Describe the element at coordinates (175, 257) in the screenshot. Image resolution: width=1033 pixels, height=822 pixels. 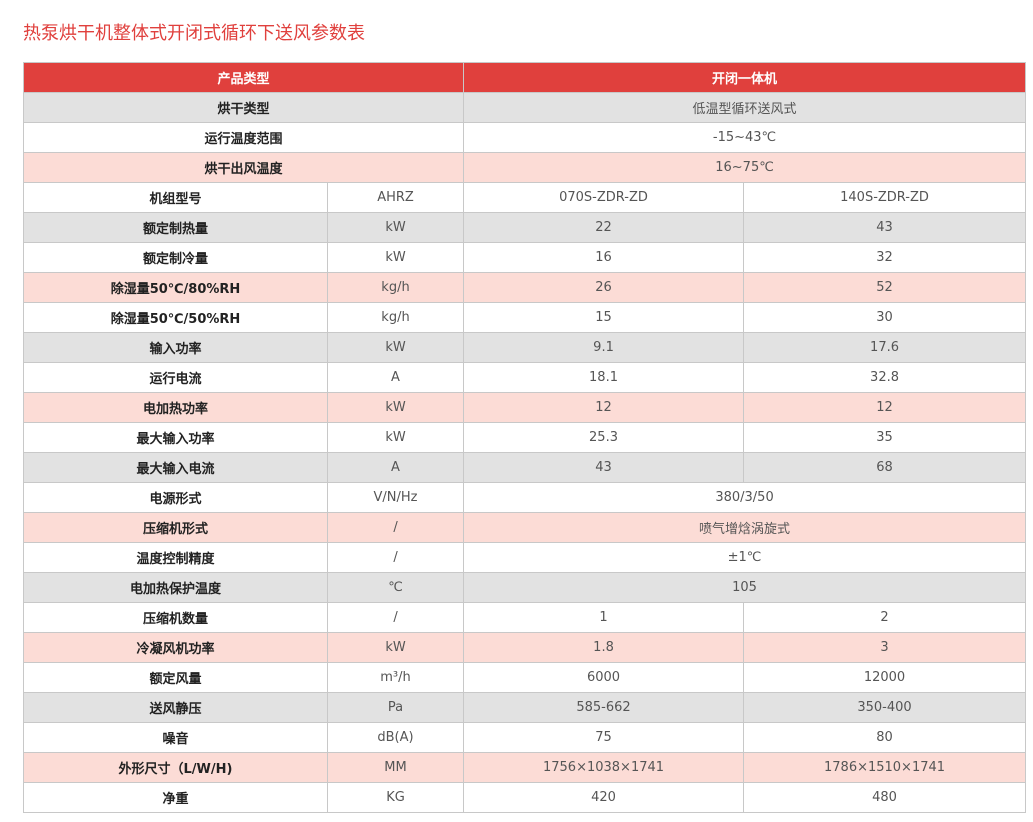
I see `table-cell: 额定制冷量` at that location.